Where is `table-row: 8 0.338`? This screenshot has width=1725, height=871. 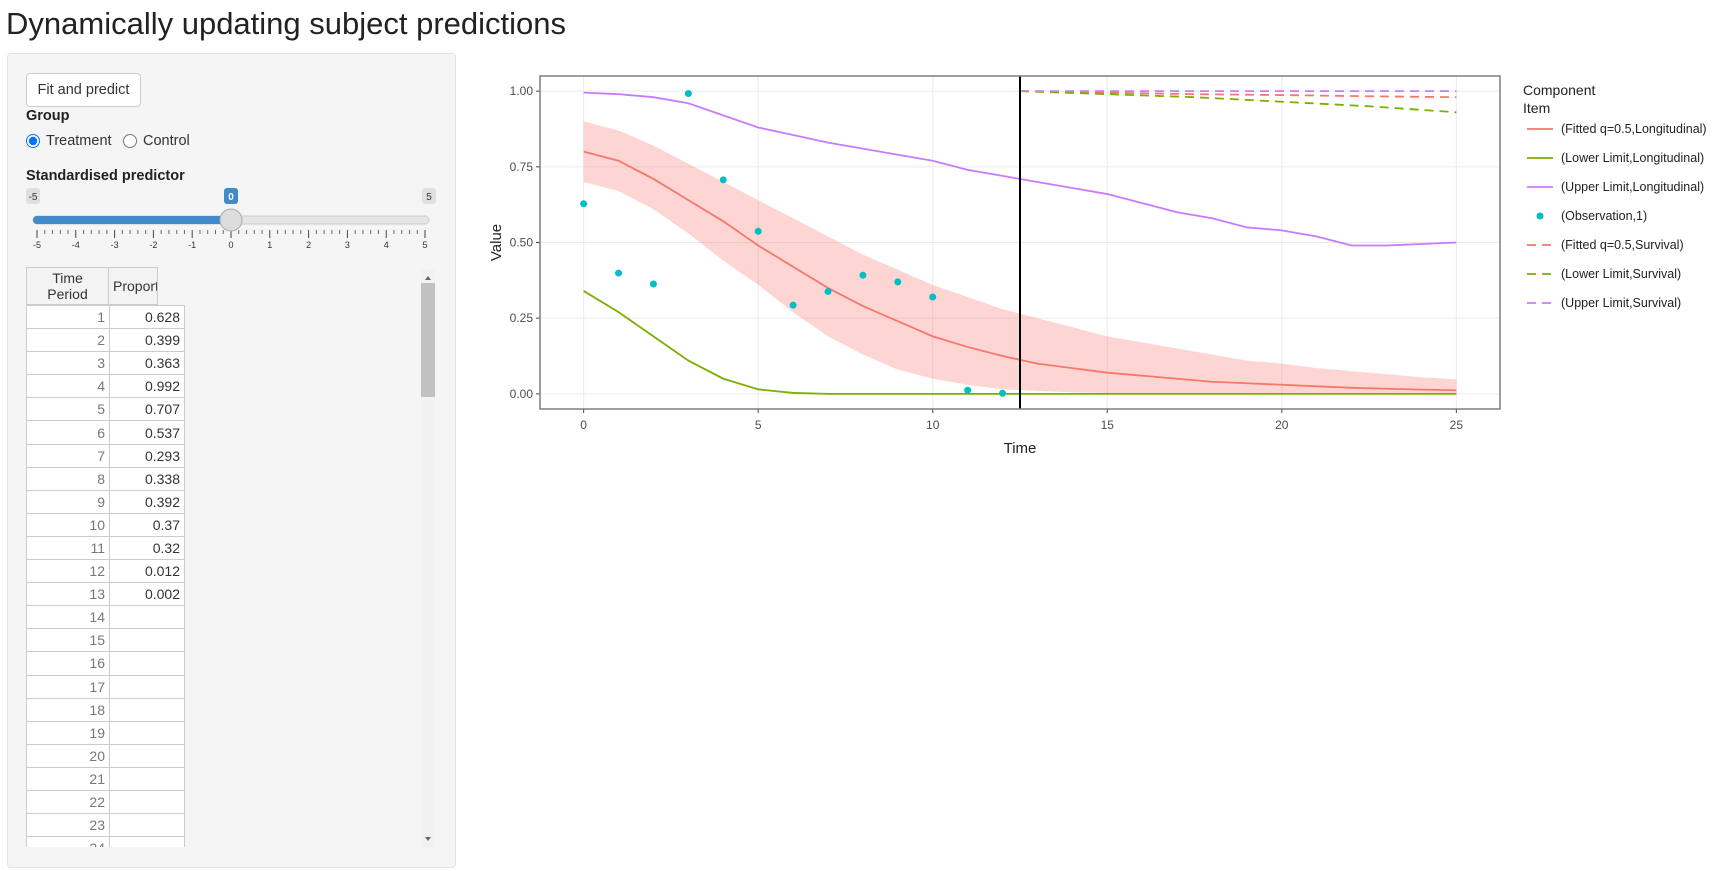 table-row: 8 0.338 is located at coordinates (105, 478).